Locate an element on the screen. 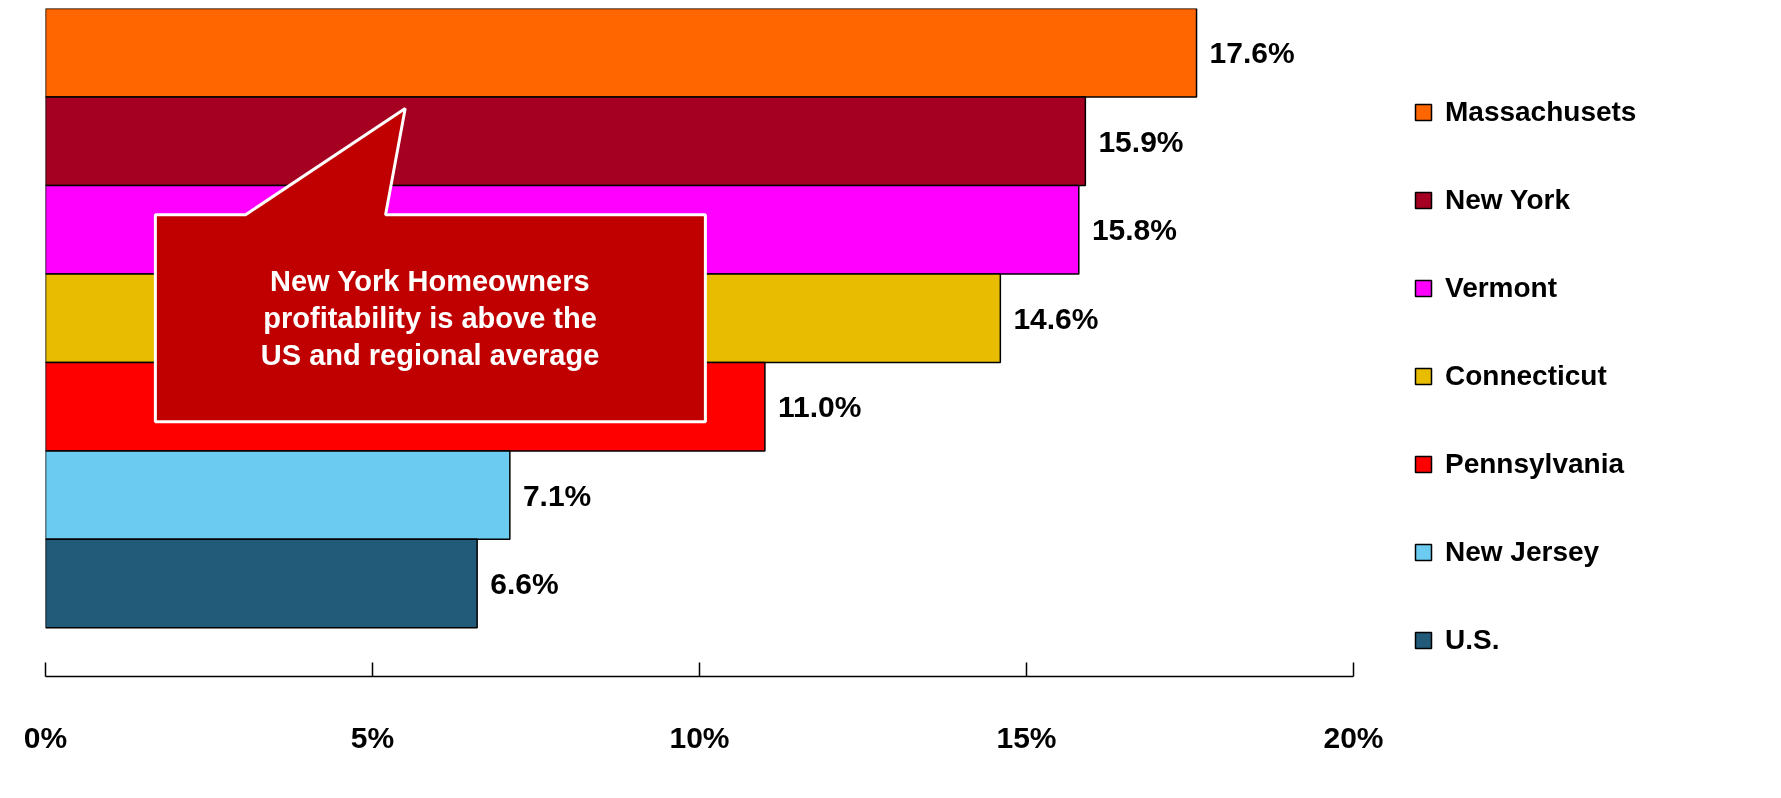  annotation: New York Homeowners profitability is above the US and regional average is located at coordinates (430, 318).